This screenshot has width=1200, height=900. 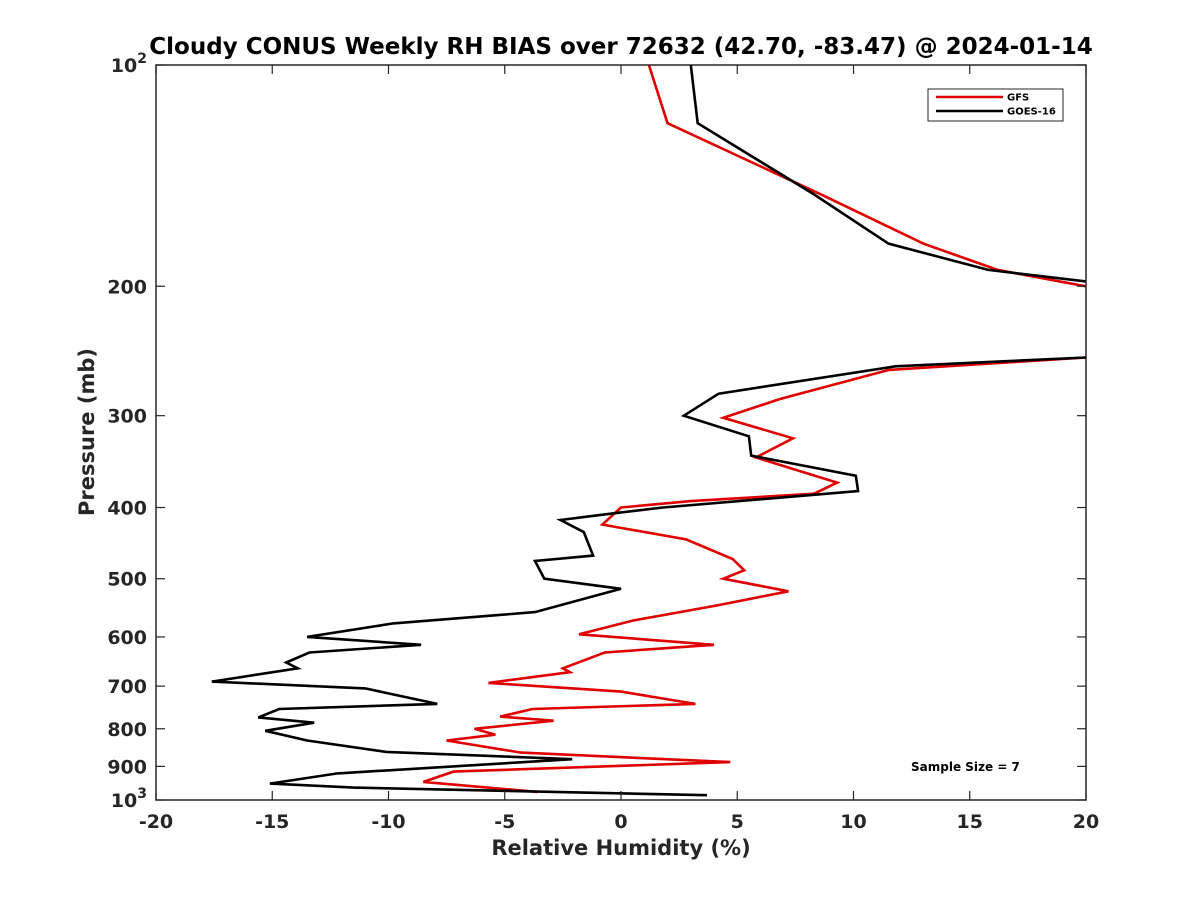 I want to click on x-tick-label: 10, so click(x=853, y=822).